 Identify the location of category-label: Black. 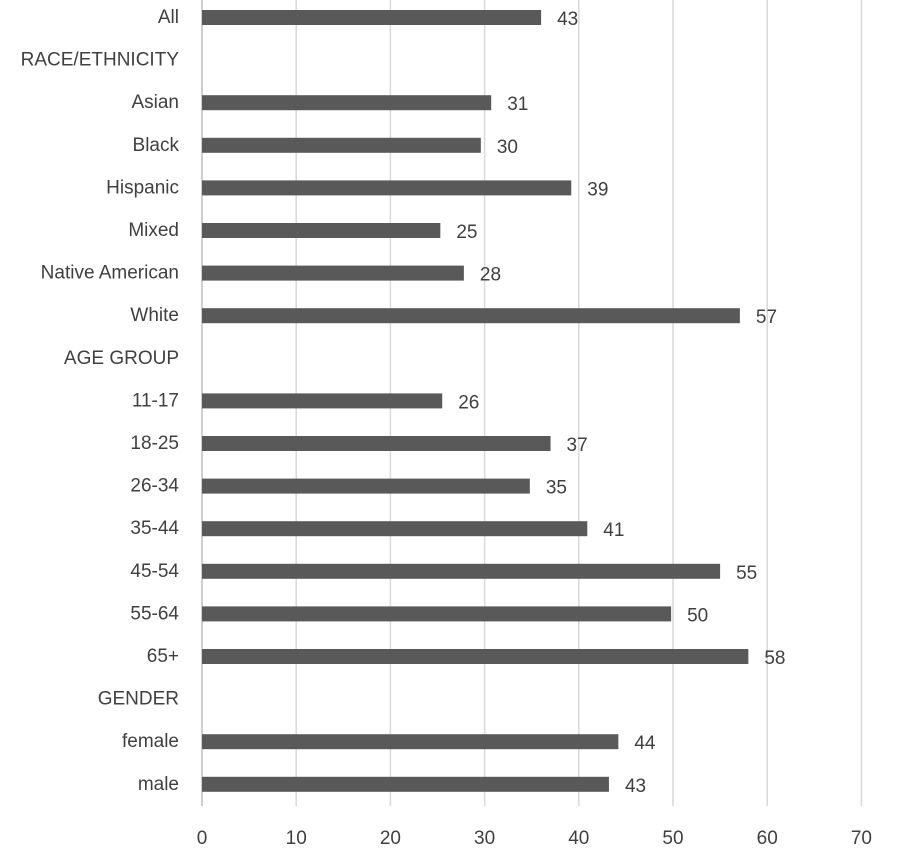
(156, 145).